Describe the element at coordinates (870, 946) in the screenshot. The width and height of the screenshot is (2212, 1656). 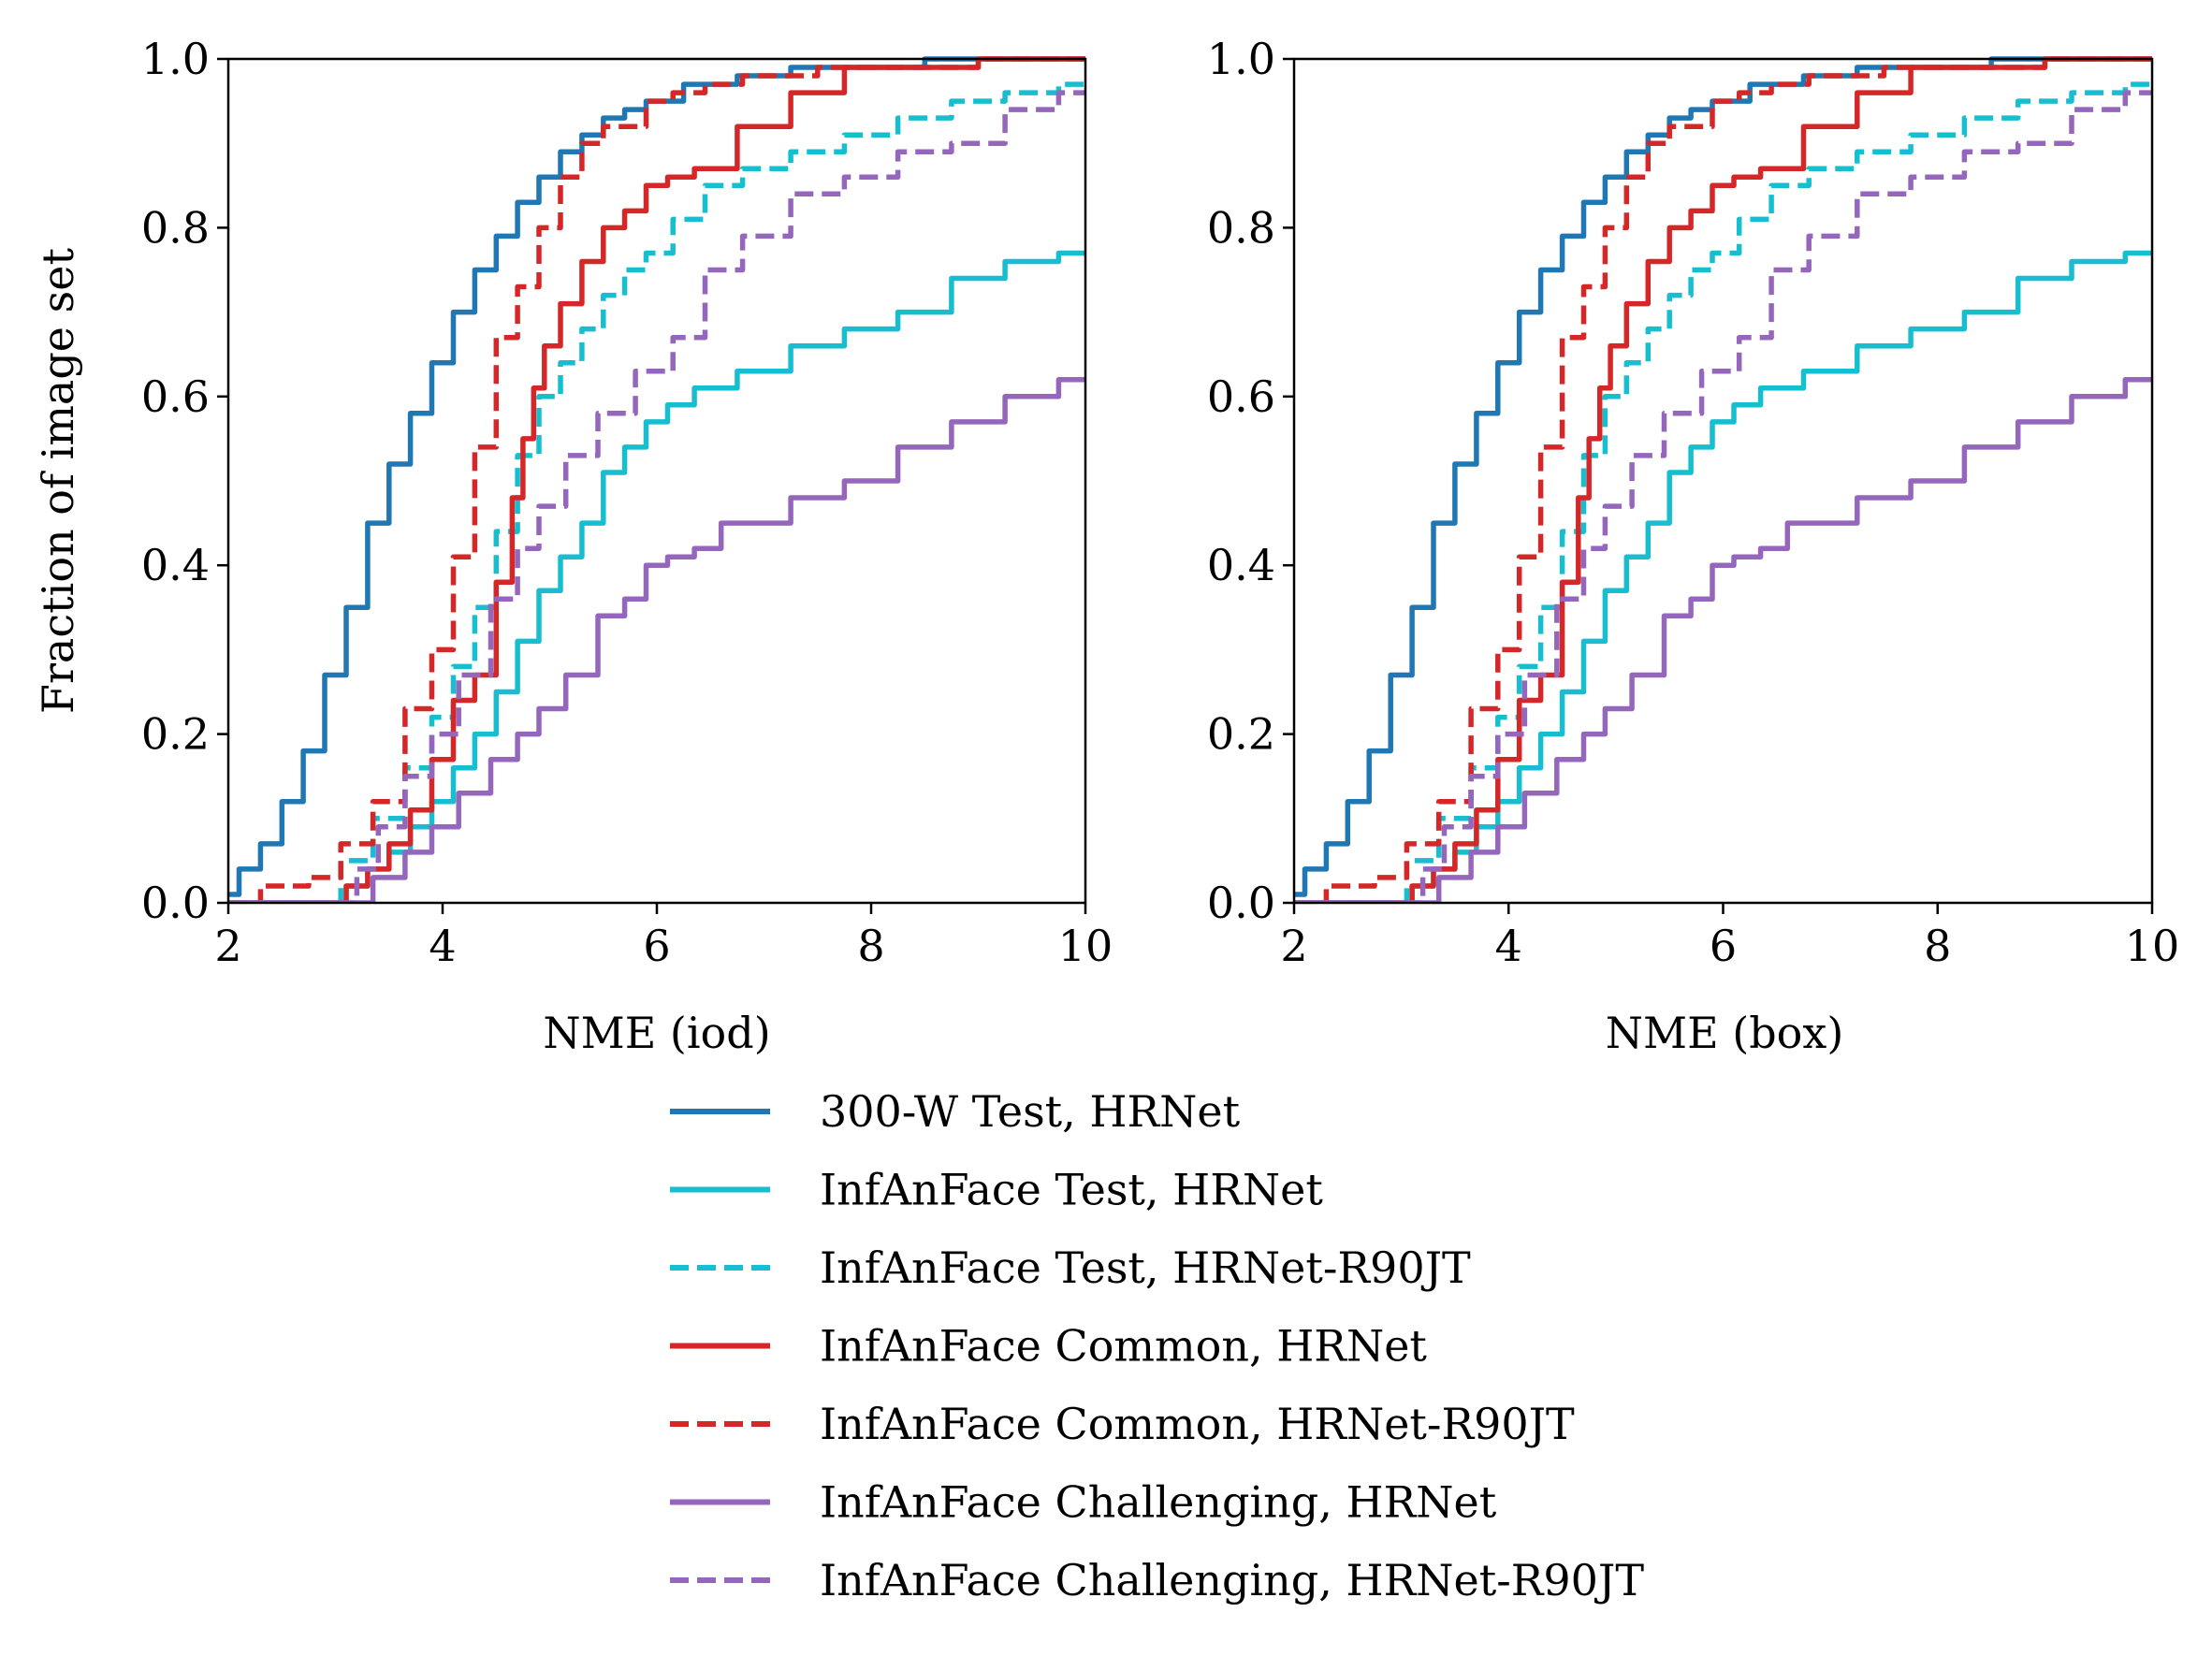
I see `left-x-tick-label: 8` at that location.